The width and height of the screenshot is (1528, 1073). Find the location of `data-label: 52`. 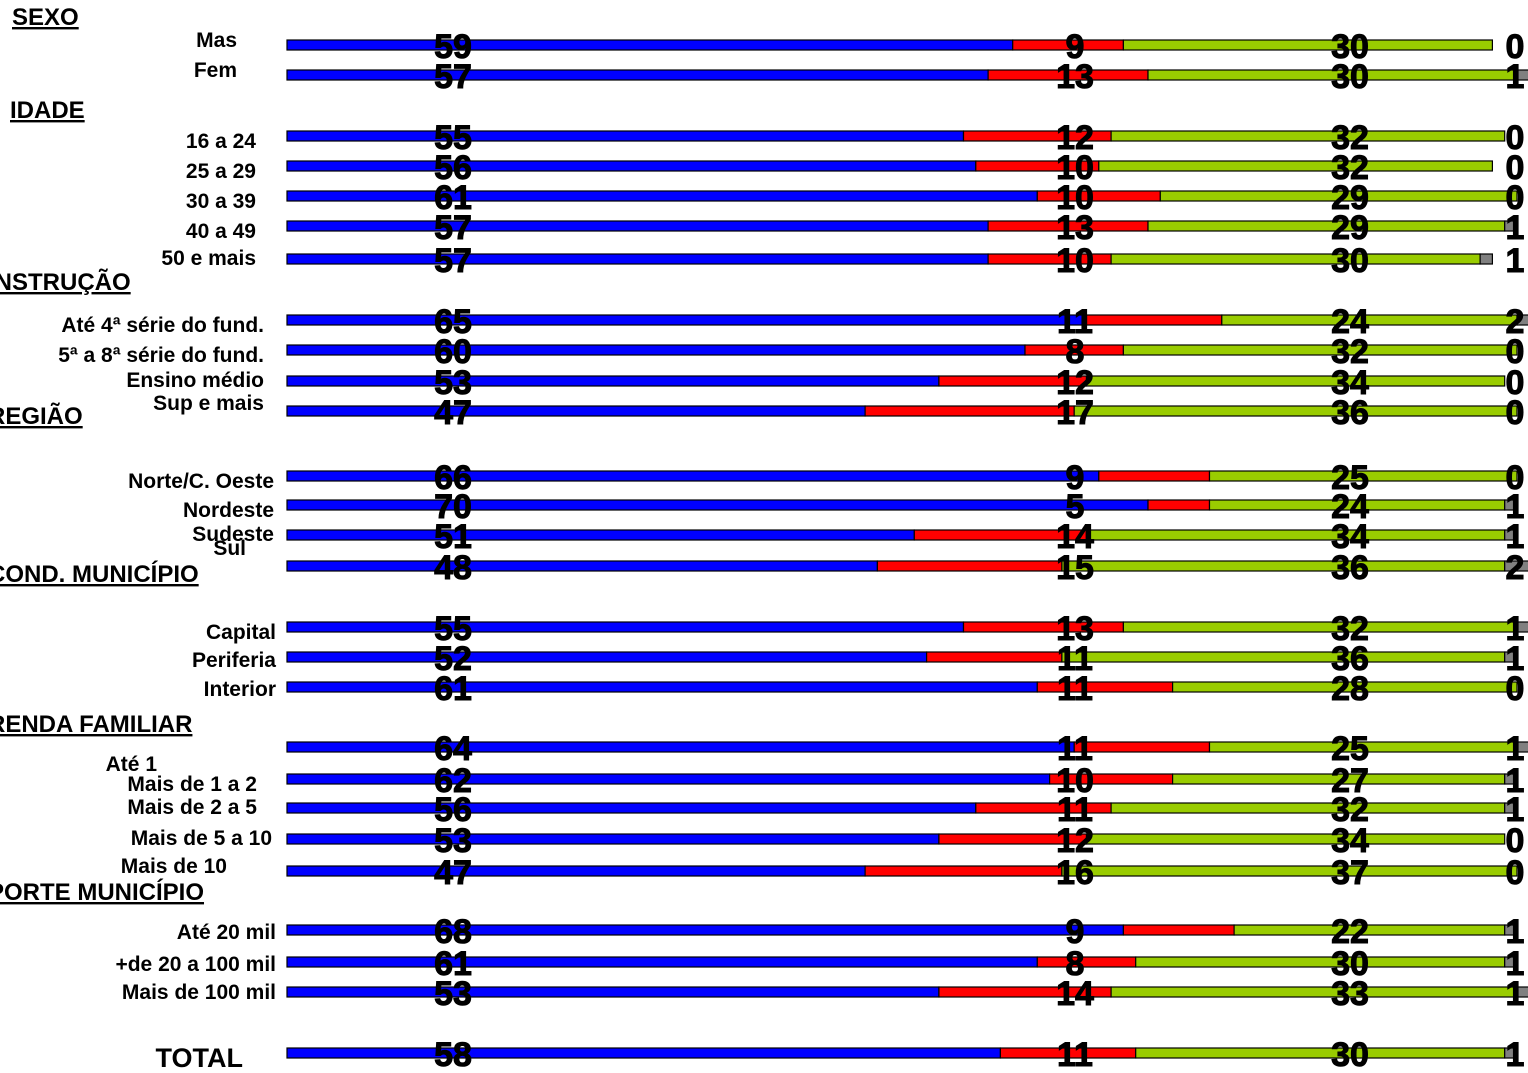

data-label: 52 is located at coordinates (453, 659).